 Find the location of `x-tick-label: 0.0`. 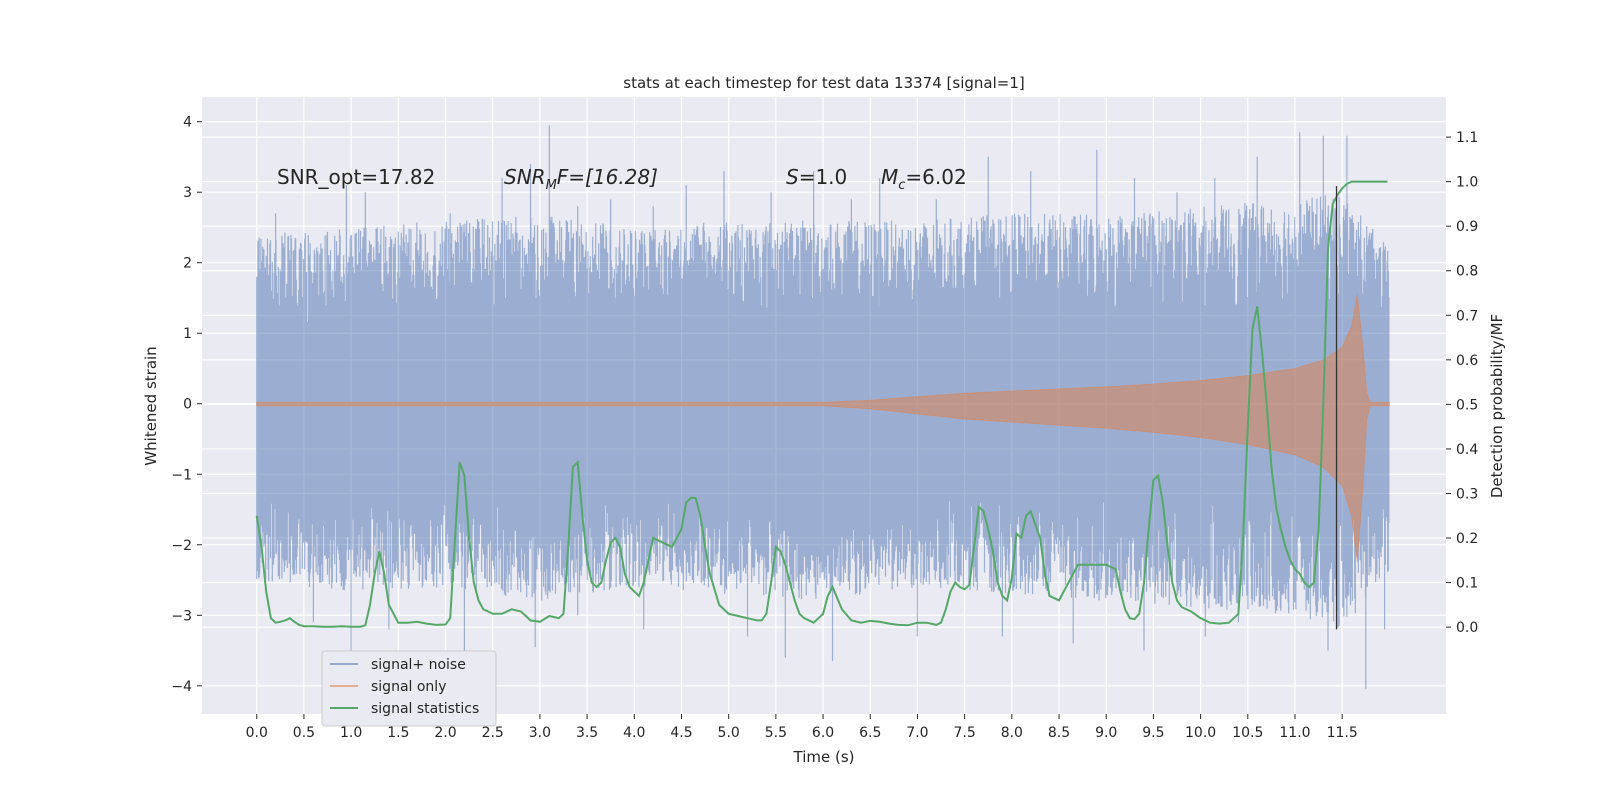

x-tick-label: 0.0 is located at coordinates (257, 733).